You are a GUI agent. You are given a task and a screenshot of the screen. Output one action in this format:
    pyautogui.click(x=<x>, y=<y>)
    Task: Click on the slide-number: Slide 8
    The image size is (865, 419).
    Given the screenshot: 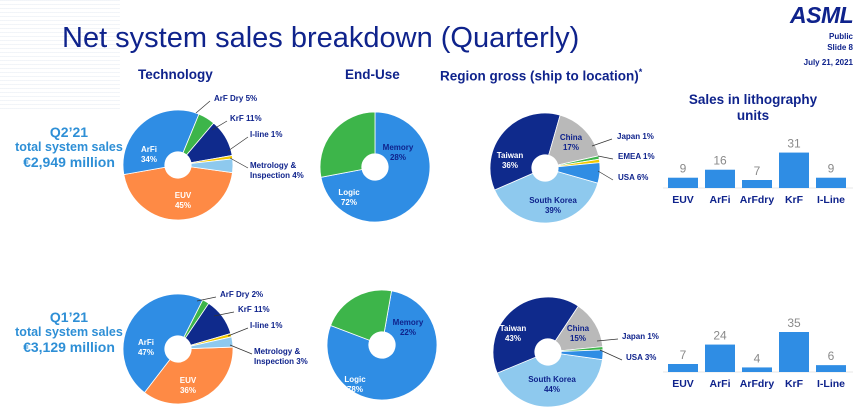 What is the action you would take?
    pyautogui.click(x=840, y=47)
    